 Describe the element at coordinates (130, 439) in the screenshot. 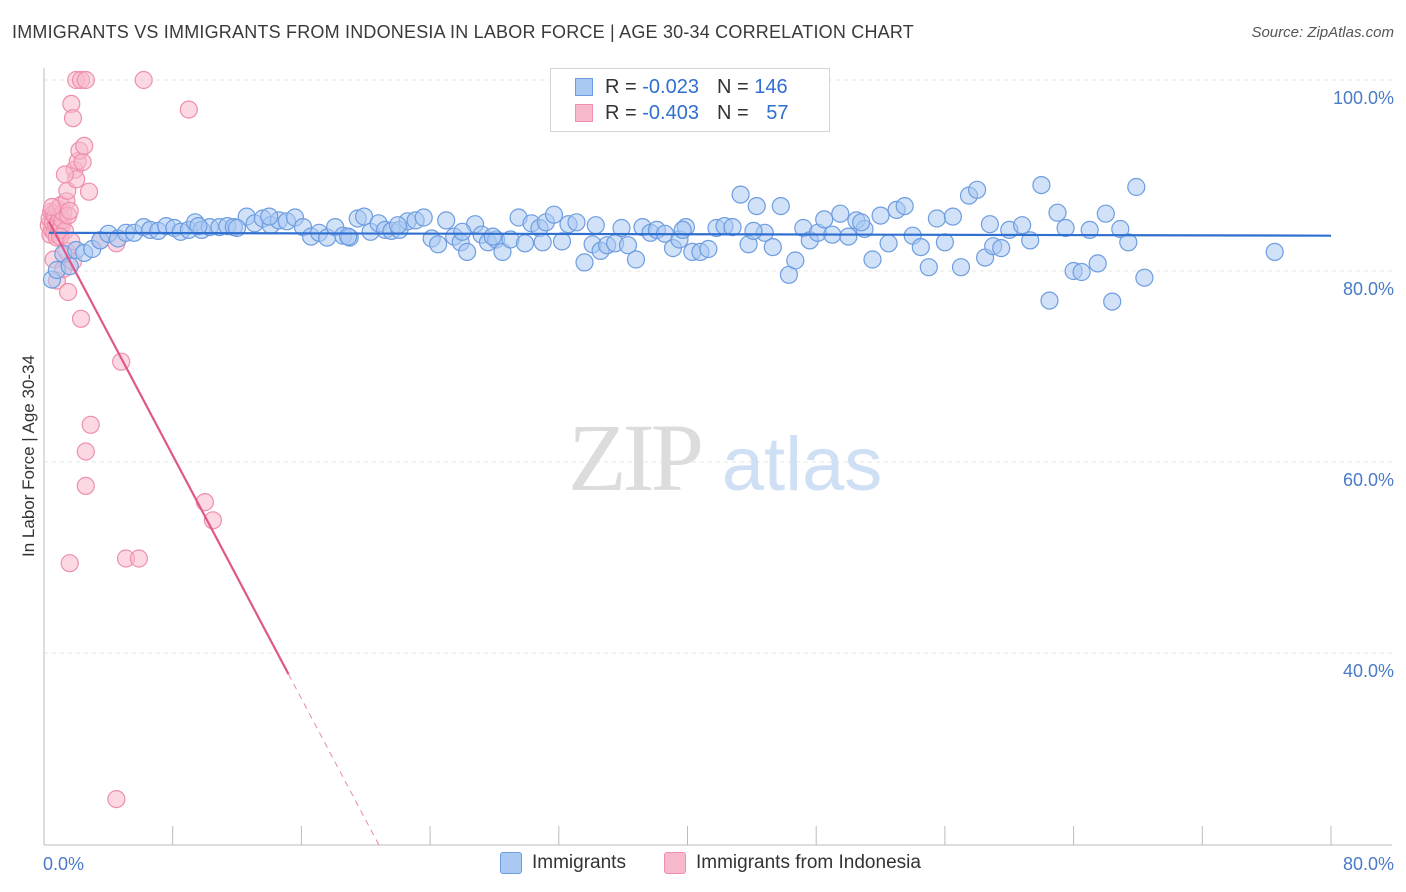

I see `series-indonesia-points` at that location.